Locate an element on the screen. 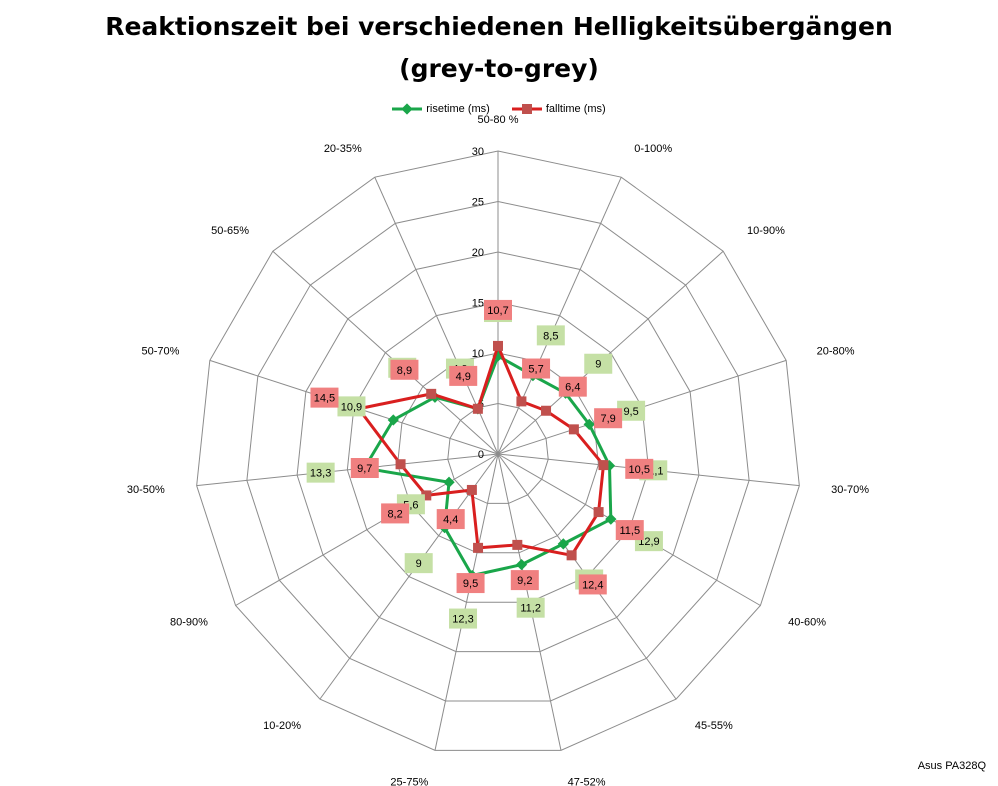 The width and height of the screenshot is (998, 786). radial-tick-label: 0 is located at coordinates (481, 455).